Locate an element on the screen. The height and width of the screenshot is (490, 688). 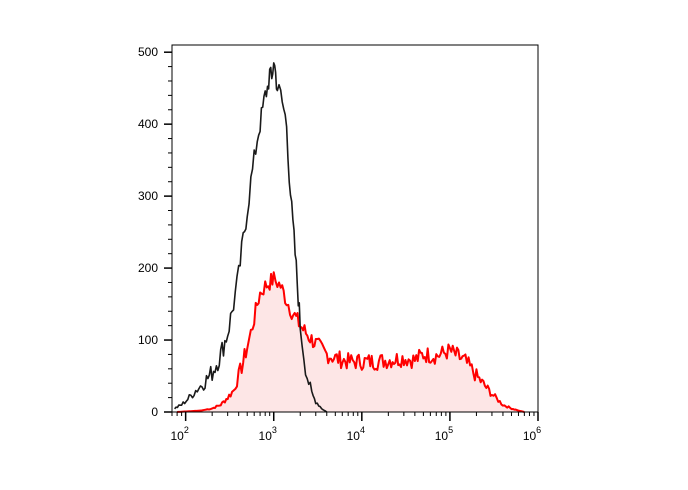
x-tick-label: 10² is located at coordinates (179, 434).